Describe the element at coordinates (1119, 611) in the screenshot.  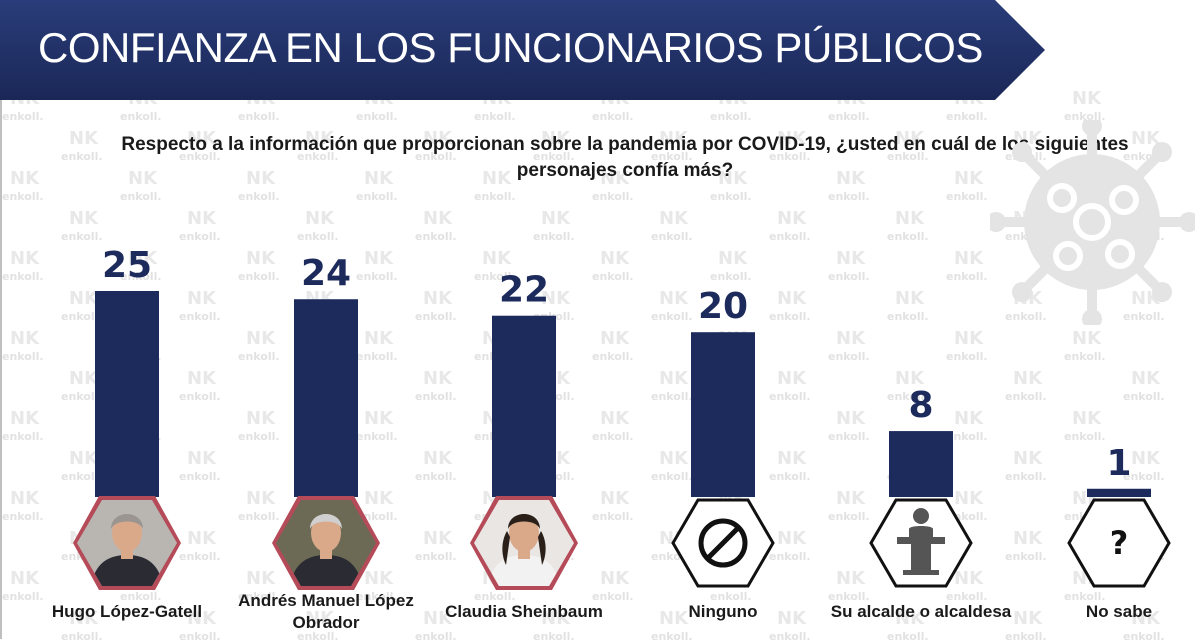
I see `category-label: No sabe` at that location.